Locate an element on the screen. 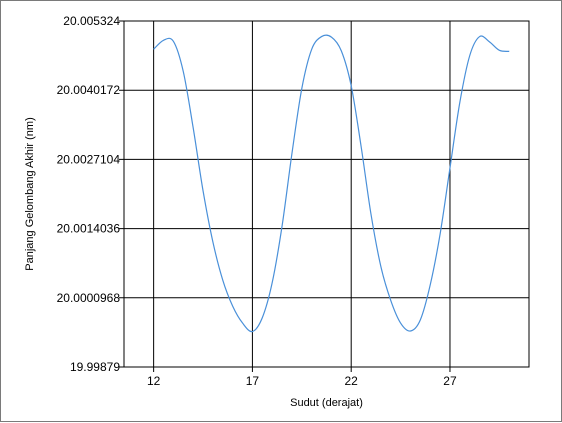  x-tick-label: 27 is located at coordinates (450, 381).